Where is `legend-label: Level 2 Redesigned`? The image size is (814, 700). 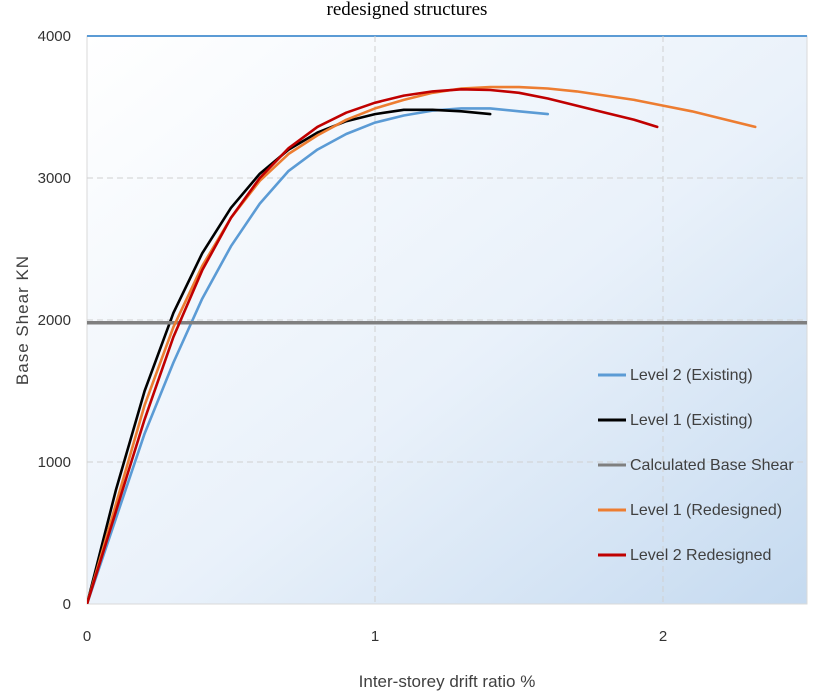 legend-label: Level 2 Redesigned is located at coordinates (700, 555).